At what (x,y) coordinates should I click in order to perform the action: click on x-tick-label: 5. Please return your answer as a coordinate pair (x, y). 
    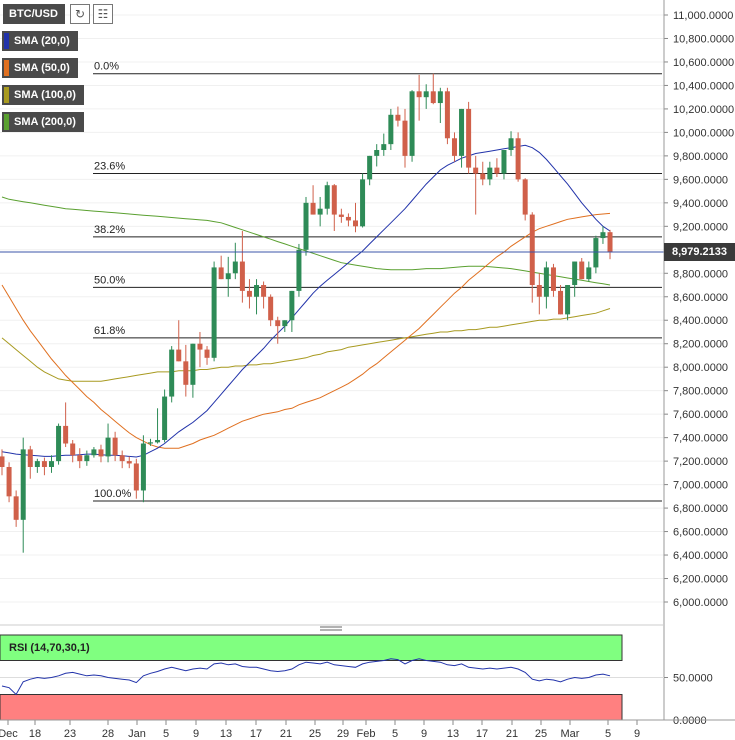
    Looking at the image, I should click on (608, 734).